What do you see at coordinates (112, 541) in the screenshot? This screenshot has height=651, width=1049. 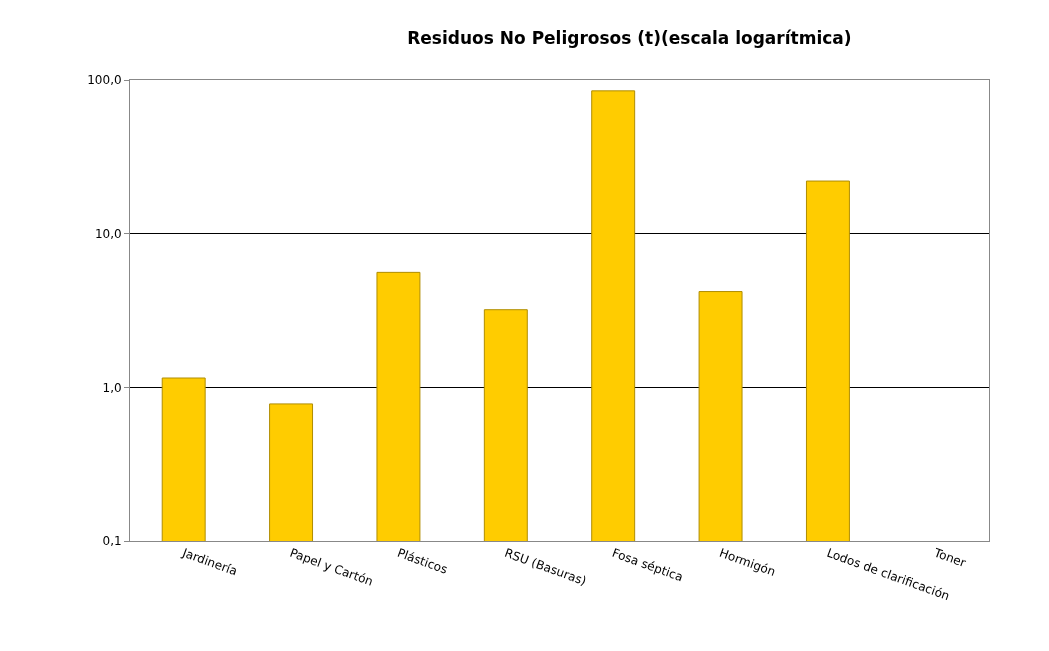 I see `y-tick-label: 0,1` at bounding box center [112, 541].